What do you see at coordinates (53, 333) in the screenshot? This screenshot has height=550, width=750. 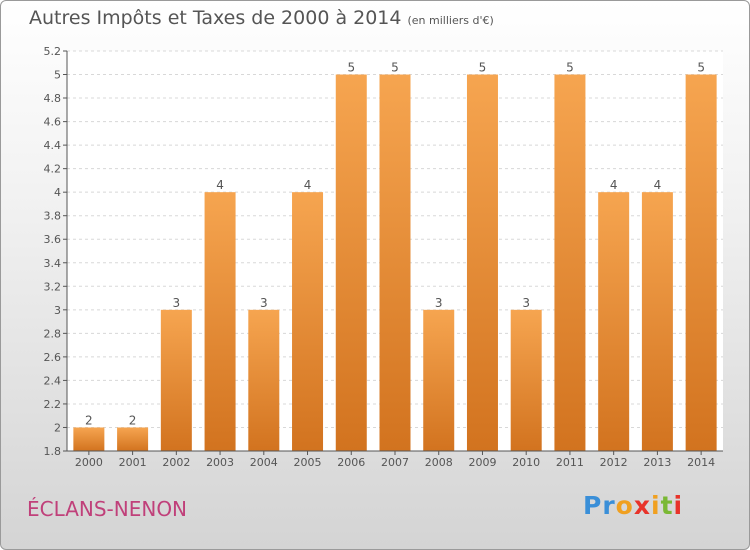 I see `y-tick-label: 2.8` at bounding box center [53, 333].